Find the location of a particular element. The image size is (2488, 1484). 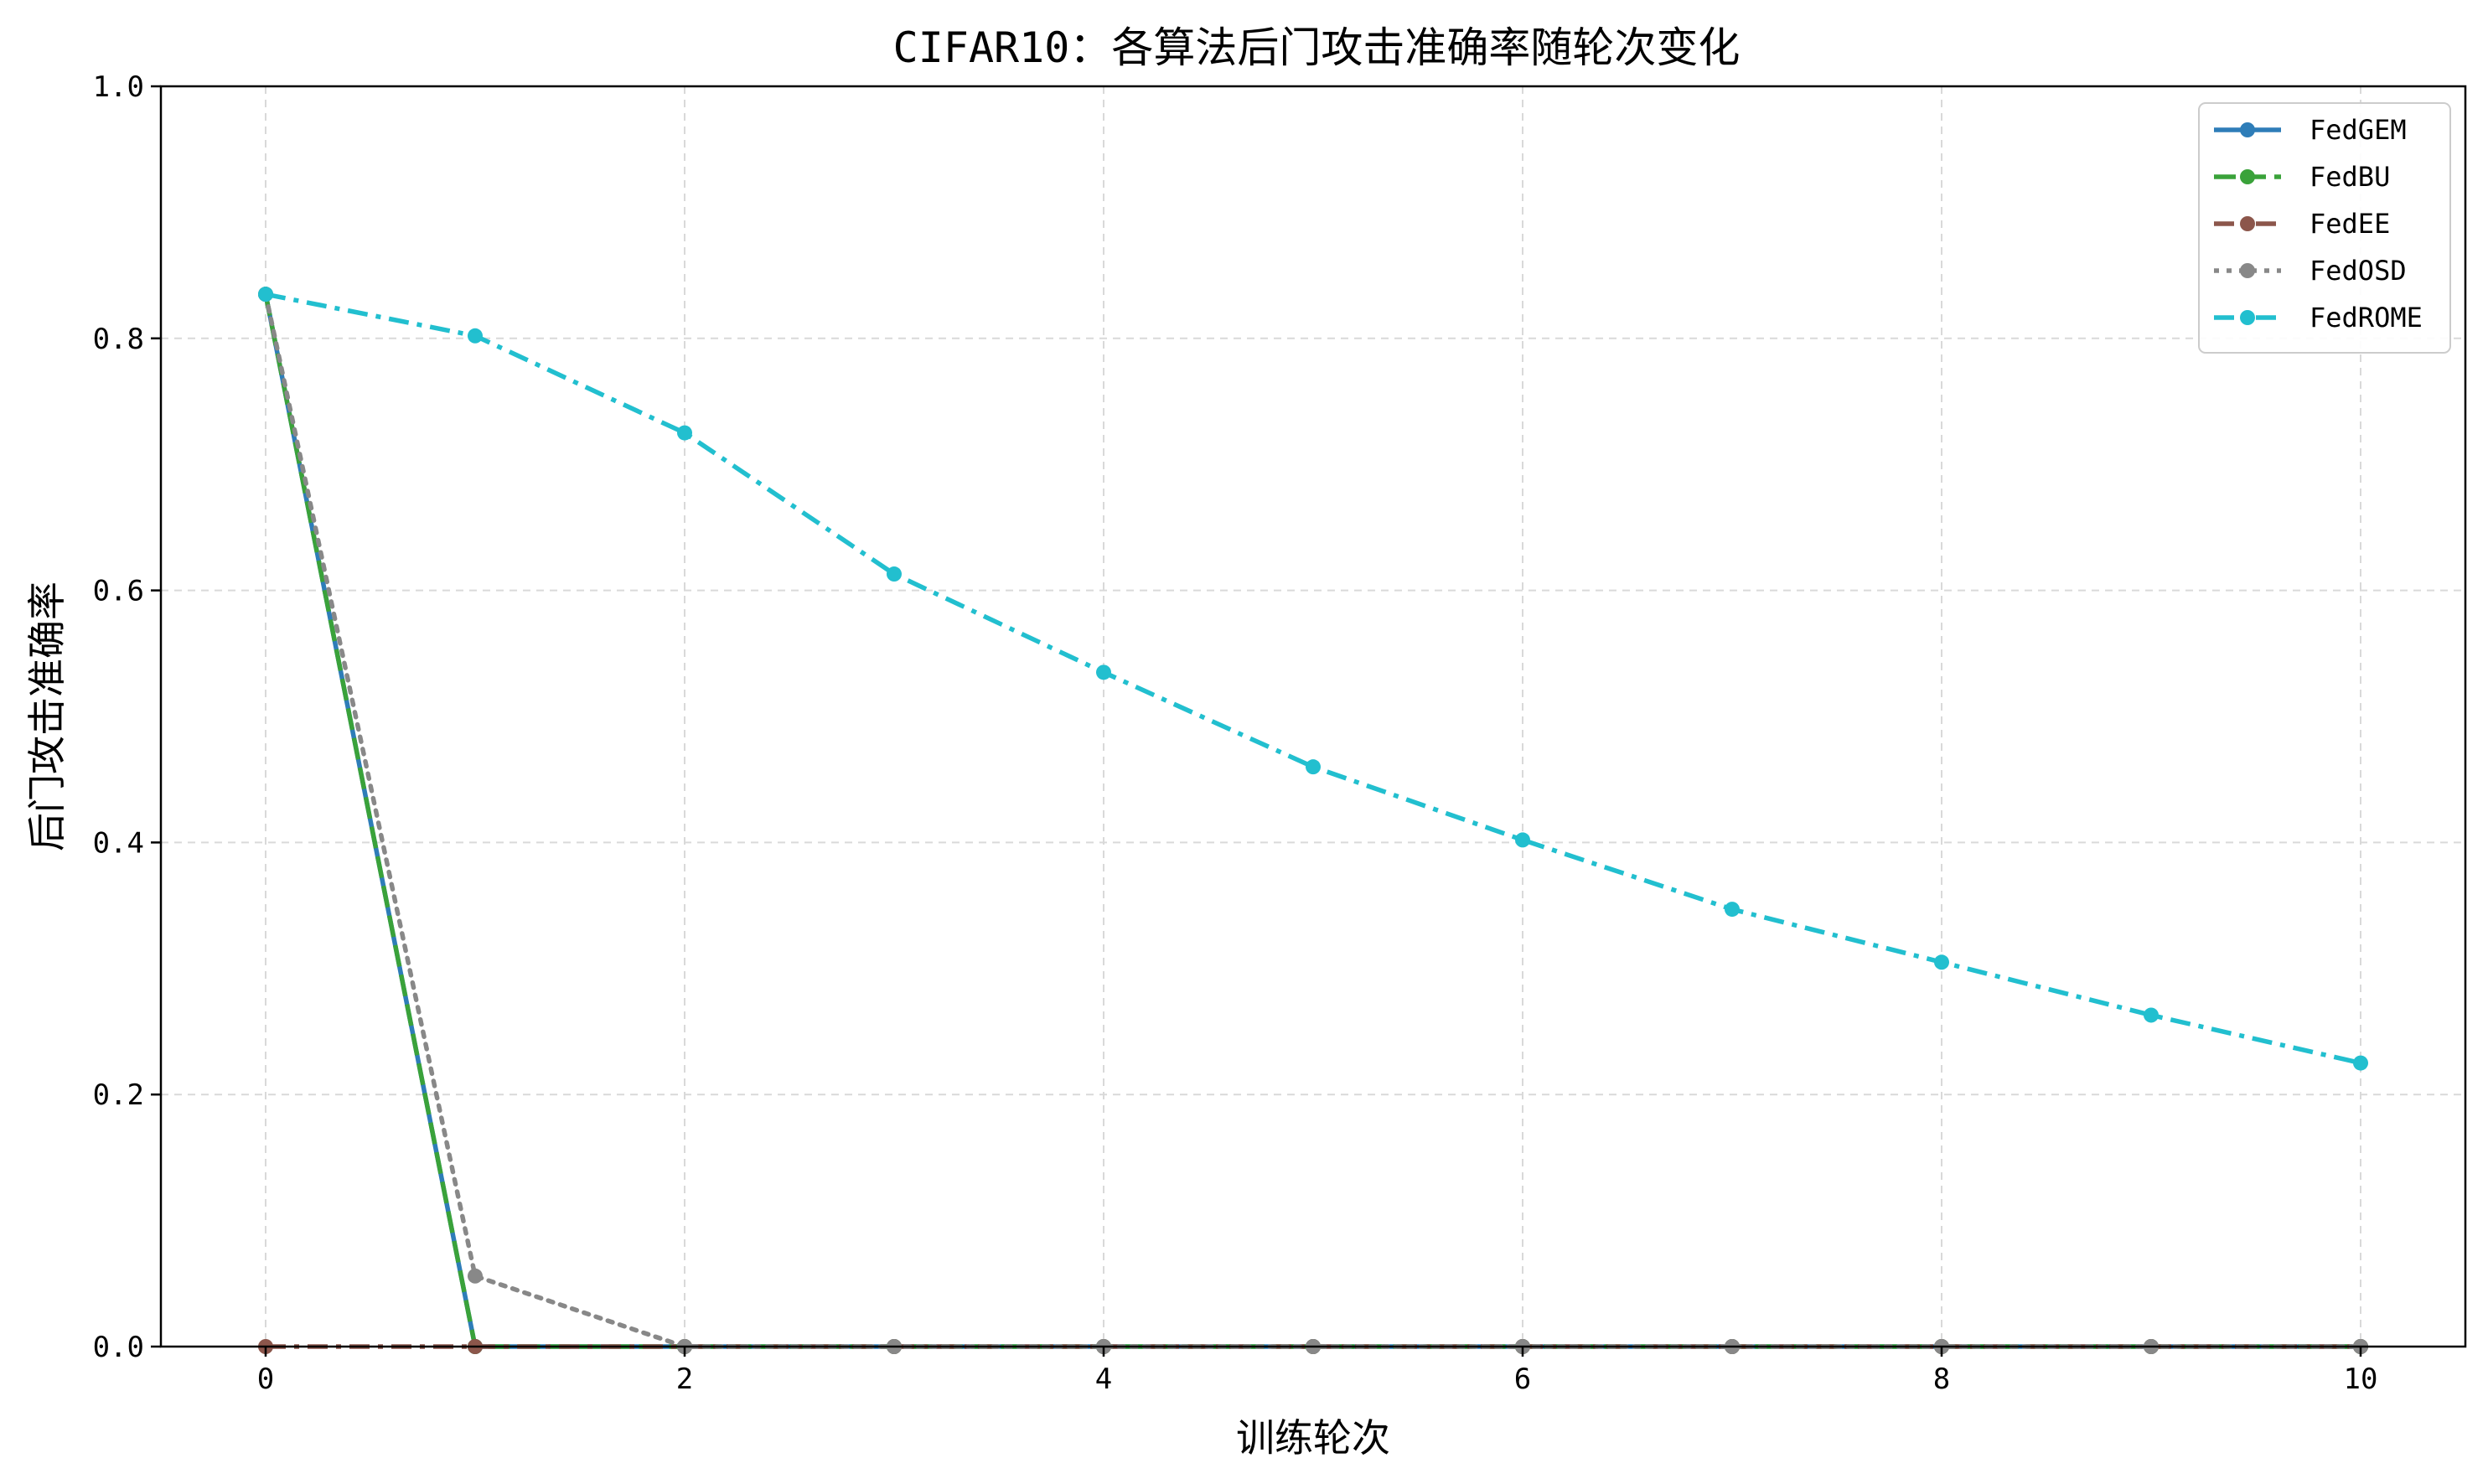

legend-label-fedee: FedEE is located at coordinates (2350, 224).